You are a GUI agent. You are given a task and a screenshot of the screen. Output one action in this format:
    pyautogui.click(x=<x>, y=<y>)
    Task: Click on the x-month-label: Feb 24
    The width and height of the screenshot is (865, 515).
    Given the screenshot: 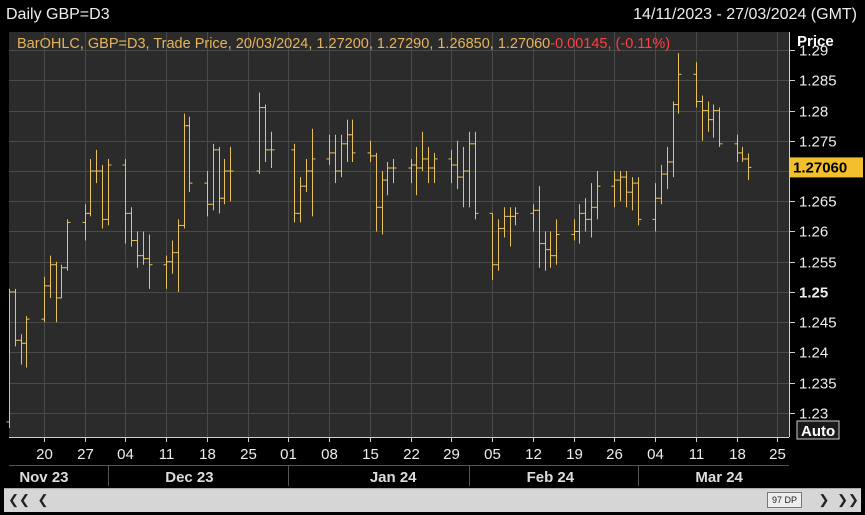 What is the action you would take?
    pyautogui.click(x=551, y=477)
    